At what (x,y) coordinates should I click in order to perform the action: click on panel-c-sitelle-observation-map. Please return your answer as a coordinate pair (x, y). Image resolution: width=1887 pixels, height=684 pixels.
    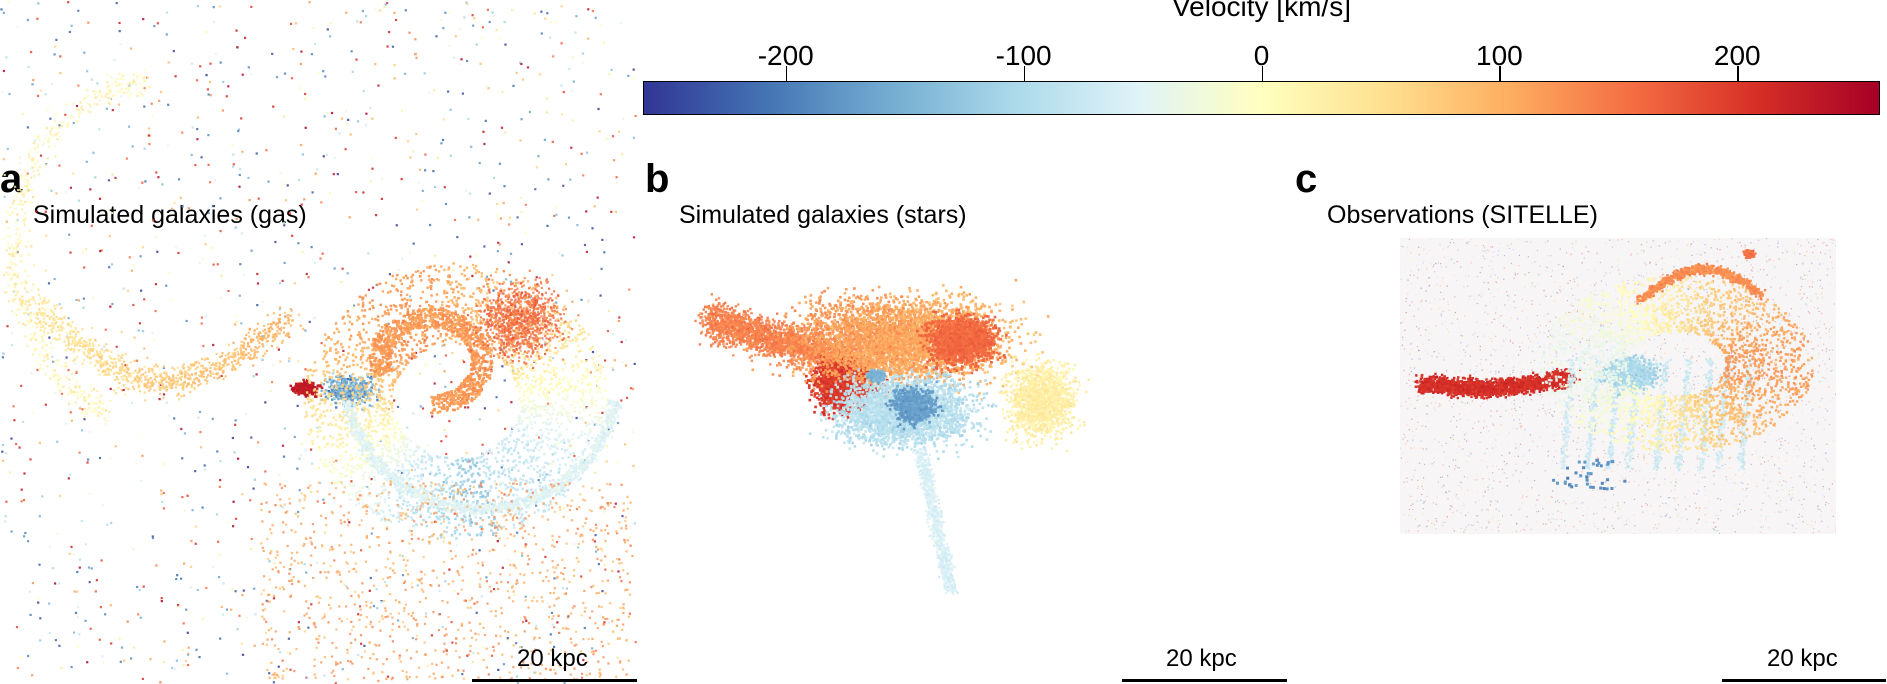
    Looking at the image, I should click on (1618, 386).